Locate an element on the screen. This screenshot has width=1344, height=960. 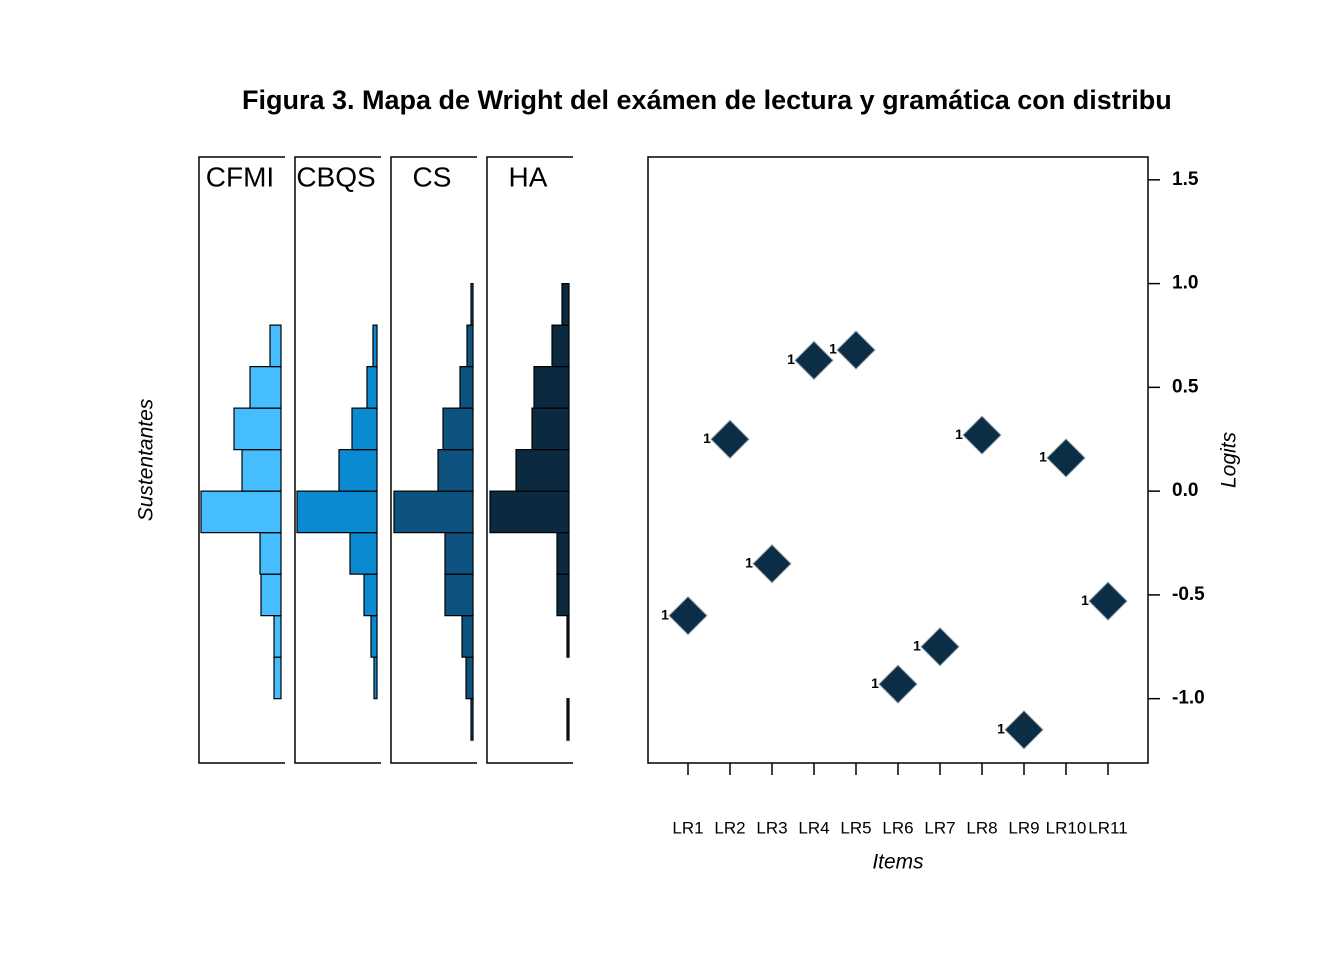
x-tick-label: LR8 is located at coordinates (981, 827).